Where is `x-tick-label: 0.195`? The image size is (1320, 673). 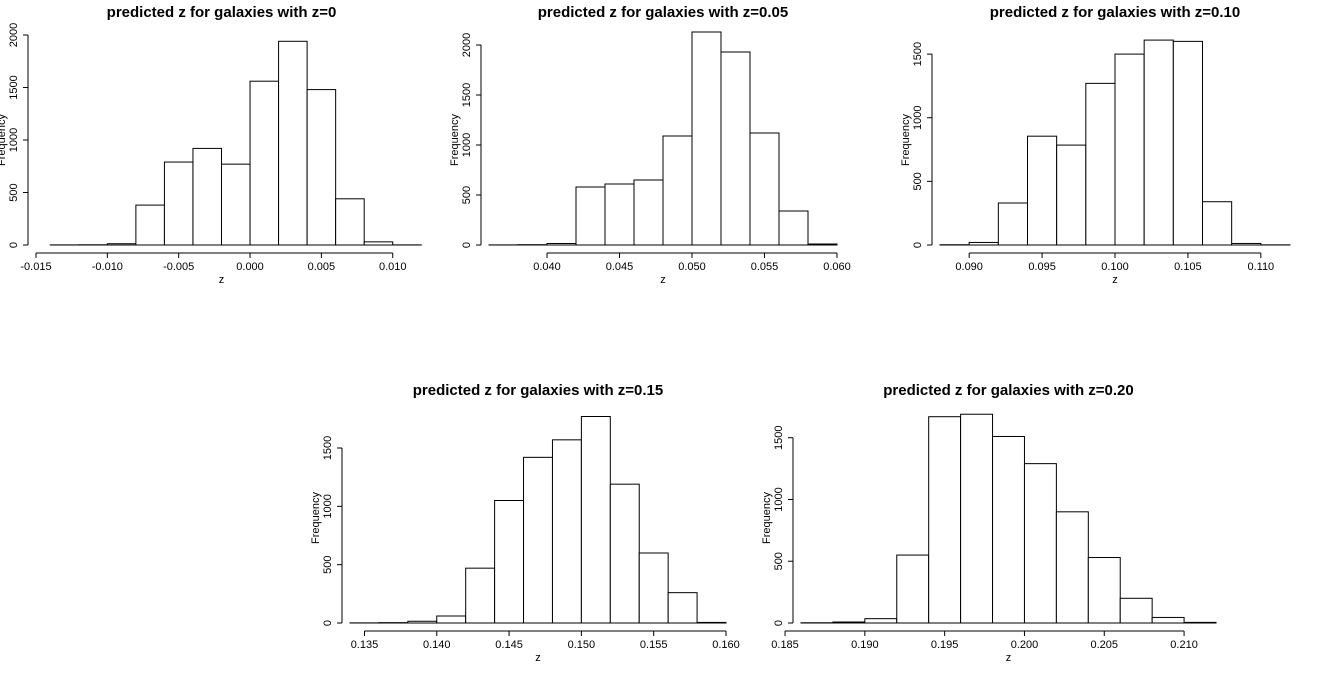
x-tick-label: 0.195 is located at coordinates (945, 645).